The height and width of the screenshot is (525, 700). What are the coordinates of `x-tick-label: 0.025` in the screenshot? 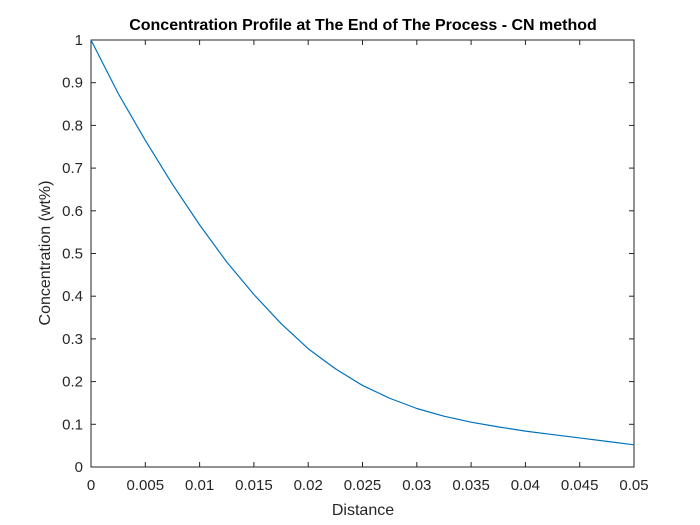 It's located at (363, 485).